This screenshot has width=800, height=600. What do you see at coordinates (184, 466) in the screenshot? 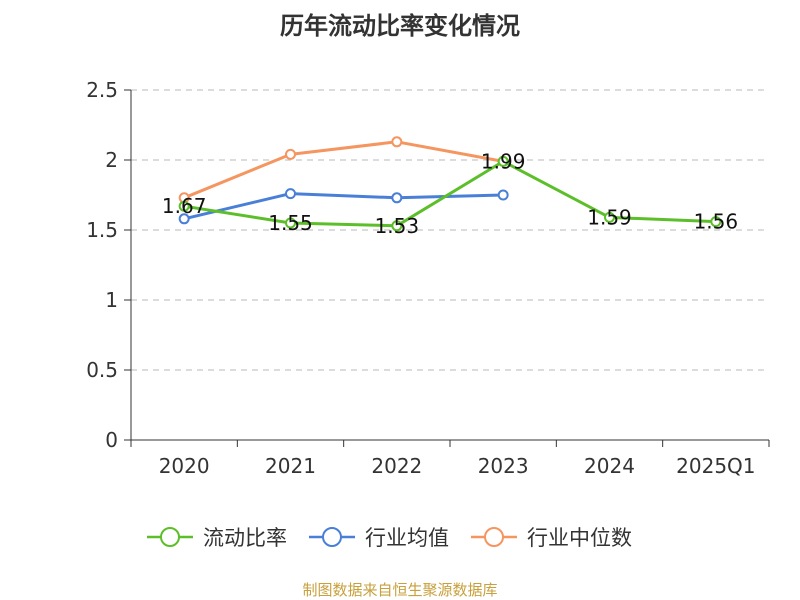
I see `x-tick-label: 2020` at bounding box center [184, 466].